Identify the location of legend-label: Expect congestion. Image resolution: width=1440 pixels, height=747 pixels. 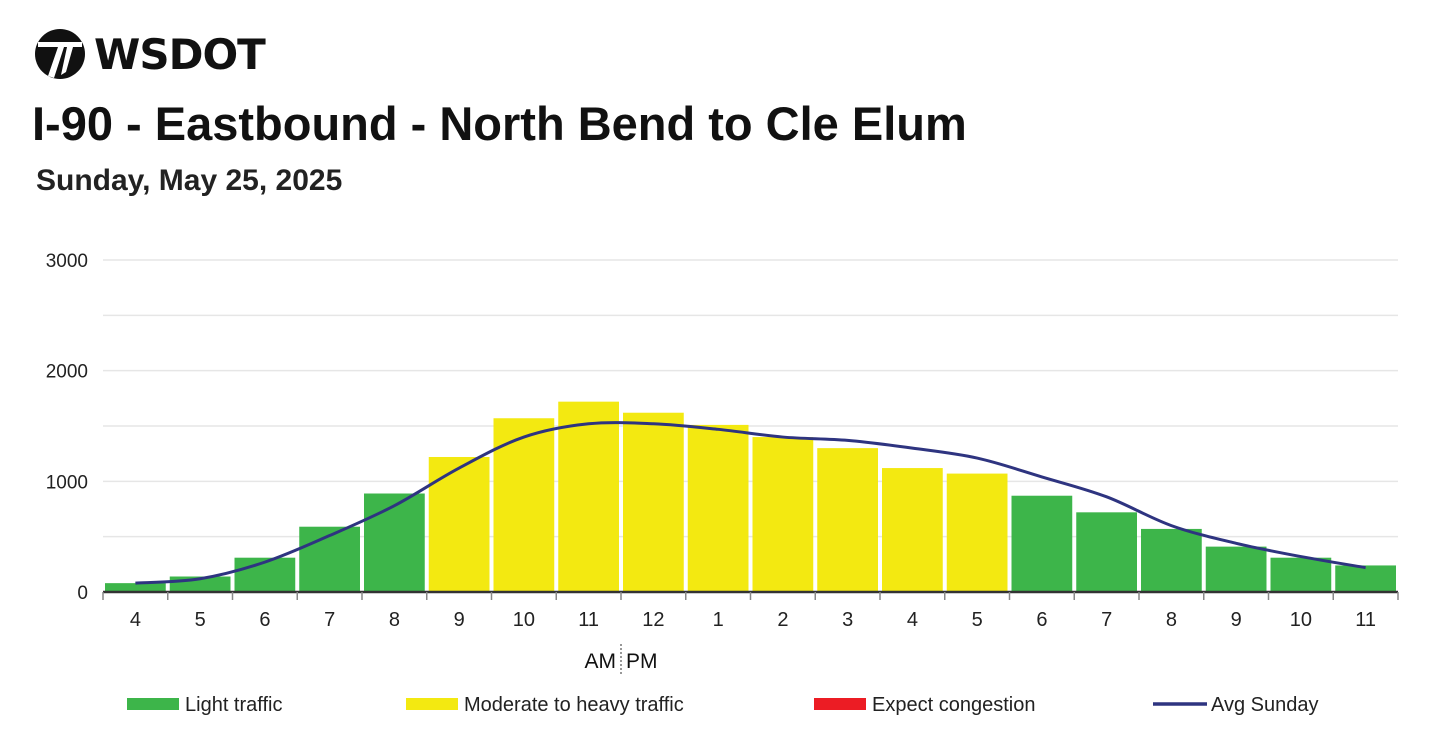
(953, 705).